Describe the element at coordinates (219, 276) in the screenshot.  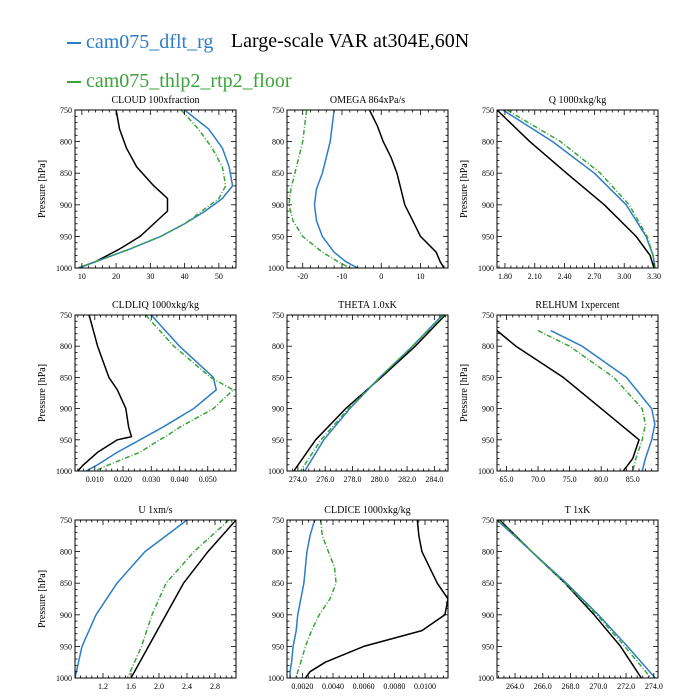
I see `x-tick-label: 50` at that location.